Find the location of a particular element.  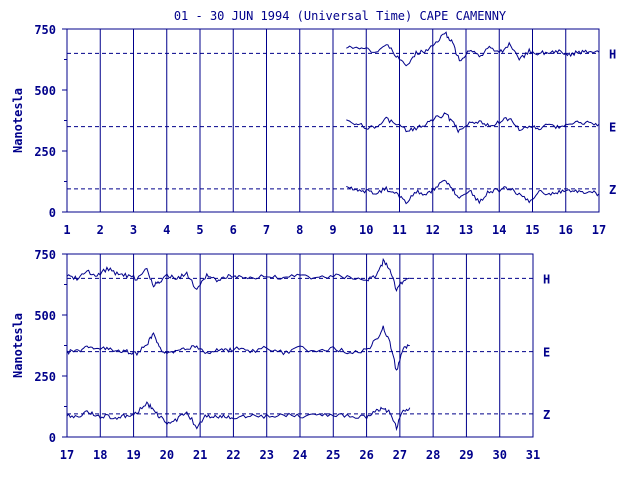

x-tick-label: 2 is located at coordinates (100, 230).